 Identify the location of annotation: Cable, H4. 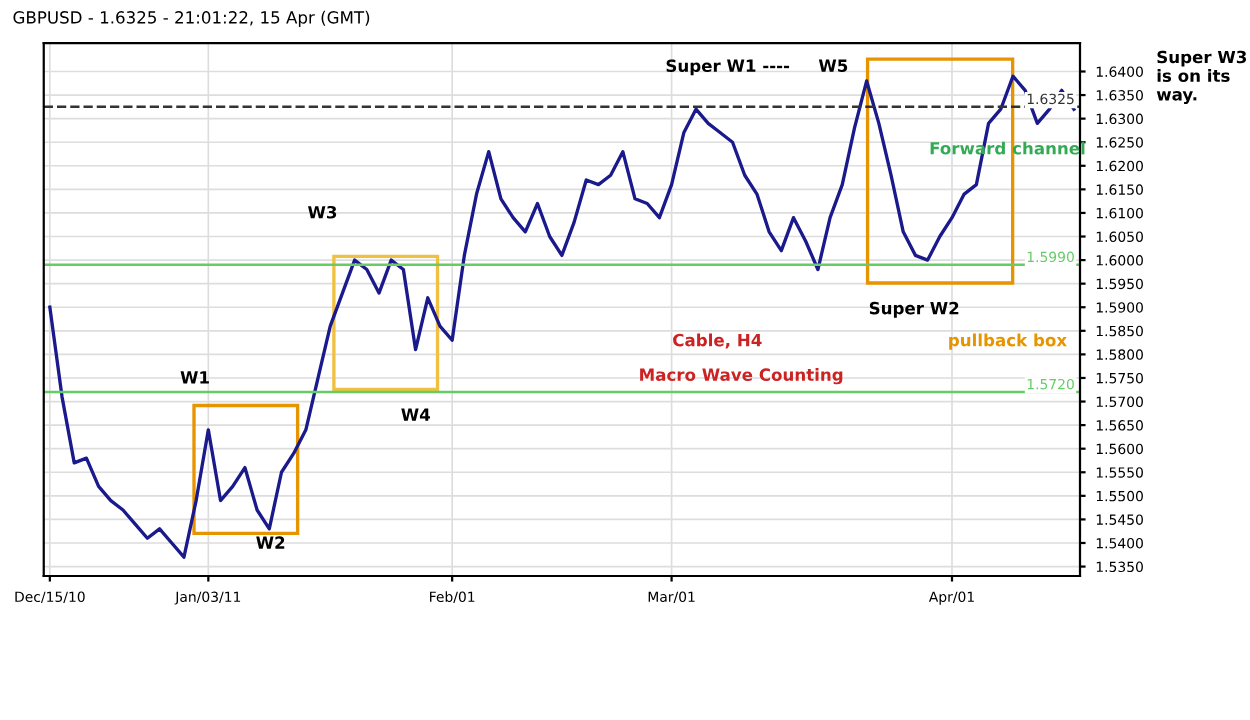
(717, 341).